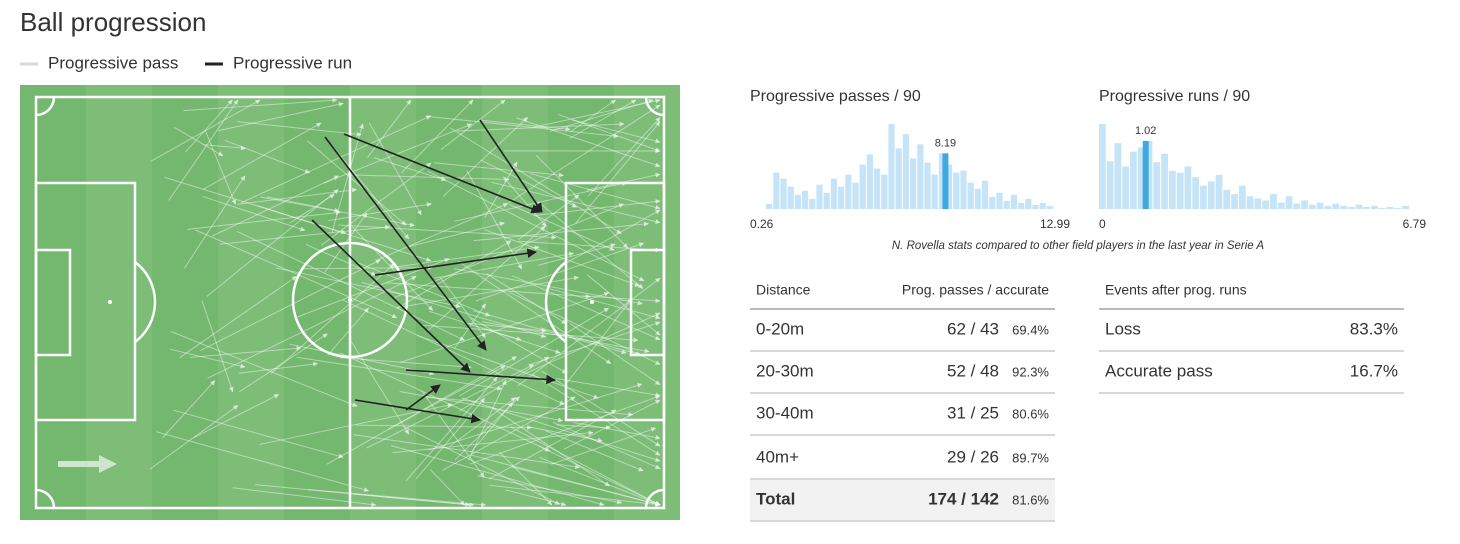 This screenshot has width=1460, height=544. I want to click on th: Events after prog. runs, so click(1176, 290).